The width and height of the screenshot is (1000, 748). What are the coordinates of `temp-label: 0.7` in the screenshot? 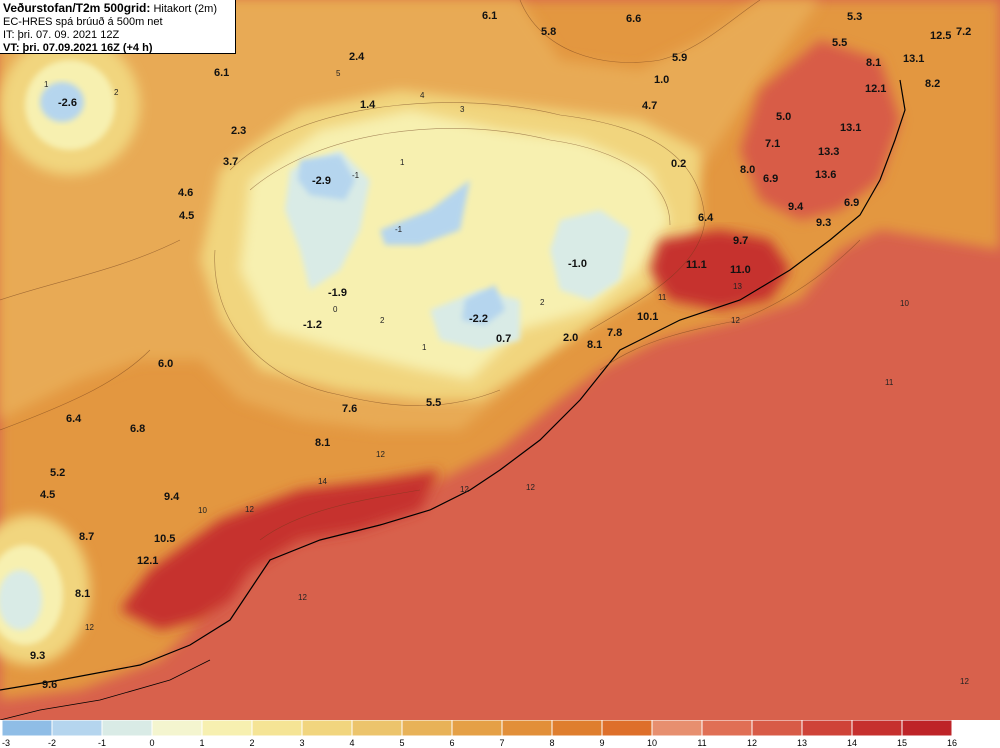 It's located at (503, 339).